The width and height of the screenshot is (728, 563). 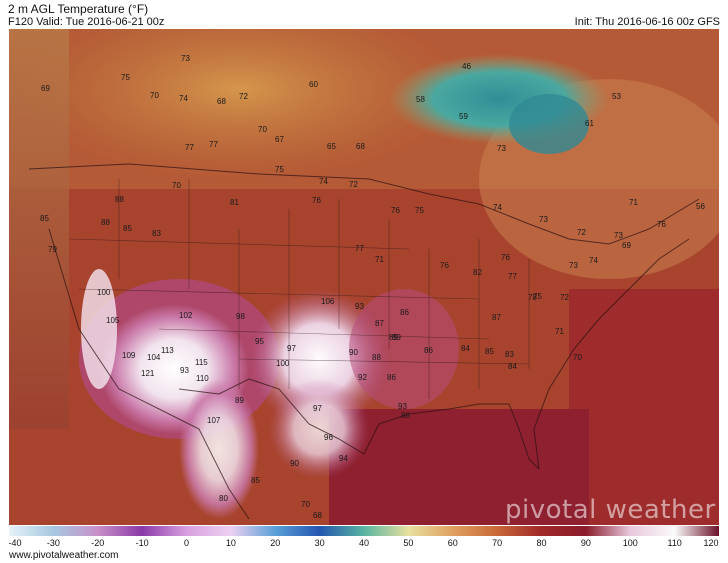 What do you see at coordinates (585, 543) in the screenshot?
I see `colorbar-tick-label: 90` at bounding box center [585, 543].